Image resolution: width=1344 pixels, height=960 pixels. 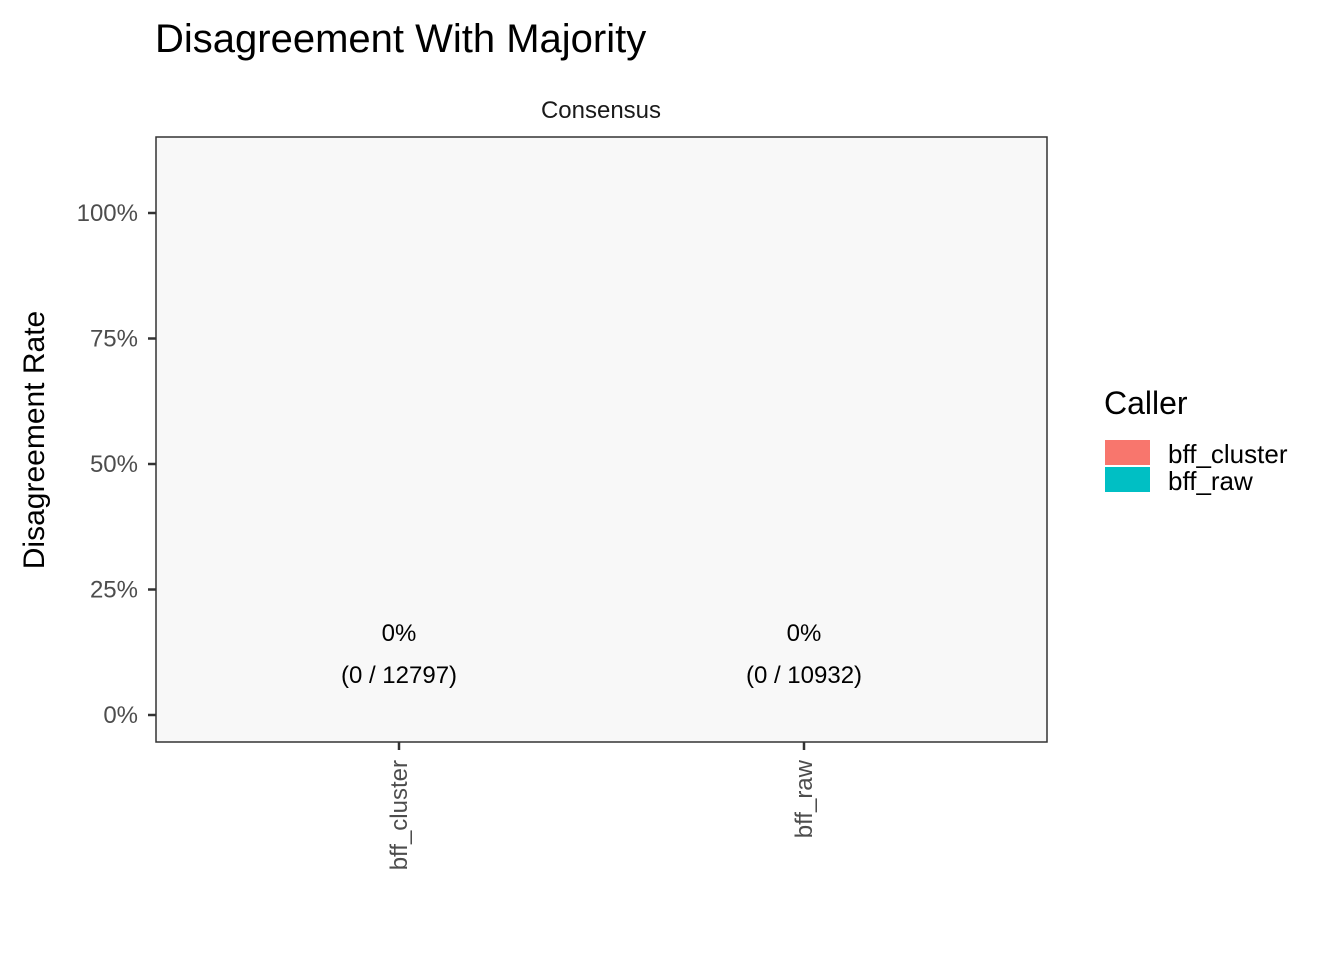 What do you see at coordinates (107, 213) in the screenshot?
I see `y-tick-label: 100%` at bounding box center [107, 213].